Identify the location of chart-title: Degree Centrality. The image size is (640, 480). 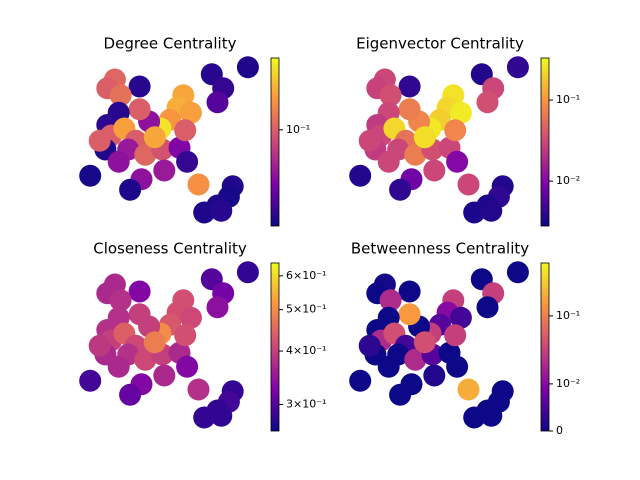
(170, 44).